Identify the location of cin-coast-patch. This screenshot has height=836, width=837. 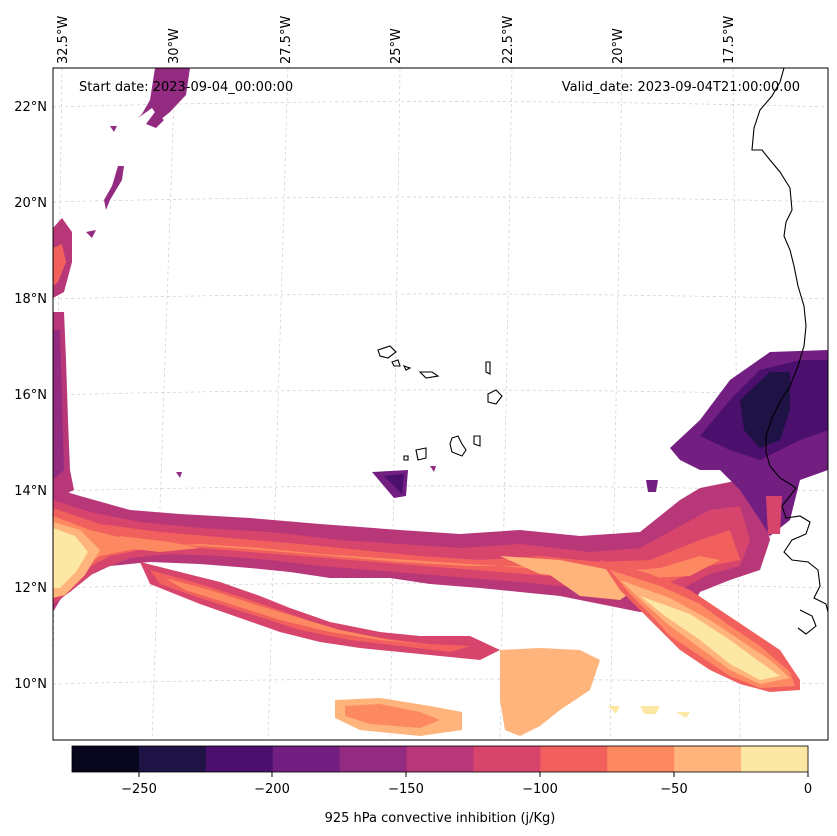
(774, 515).